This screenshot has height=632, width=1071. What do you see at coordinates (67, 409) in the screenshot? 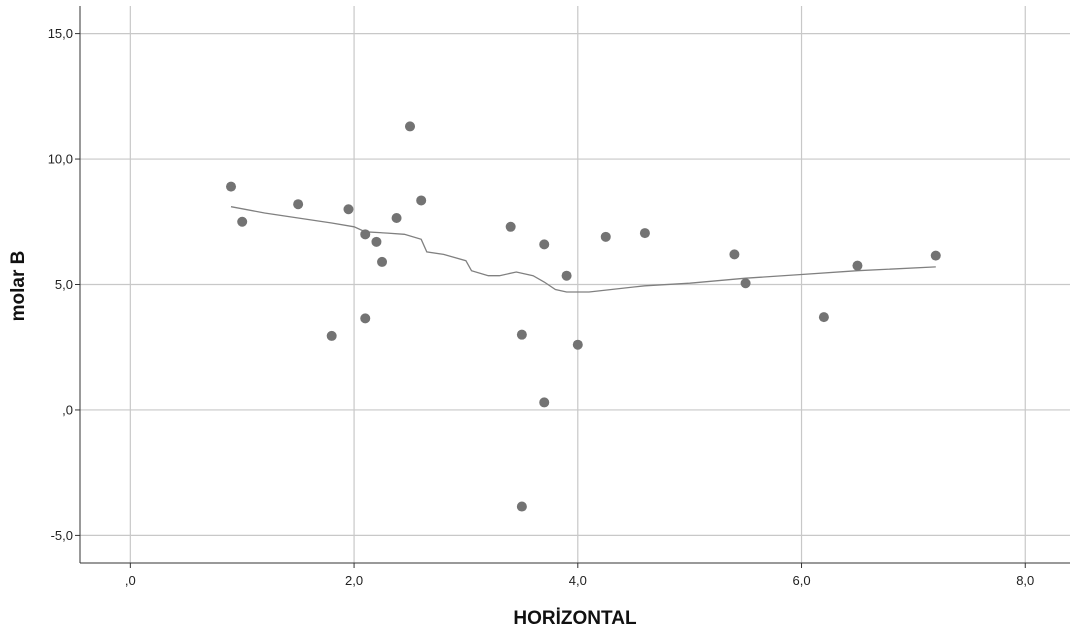
I see `y-tick-label: ,0` at bounding box center [67, 409].